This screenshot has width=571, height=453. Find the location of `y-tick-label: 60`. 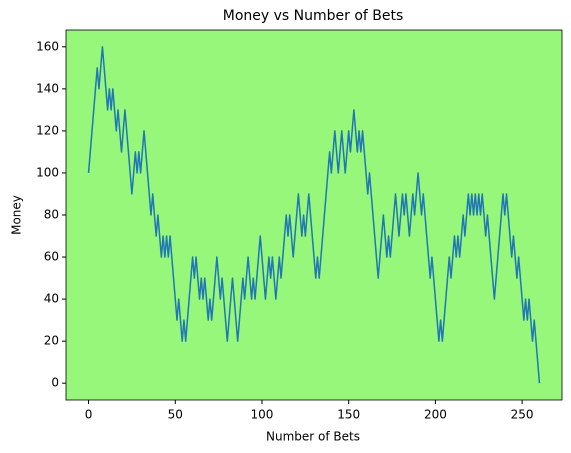

y-tick-label: 60 is located at coordinates (51, 257).